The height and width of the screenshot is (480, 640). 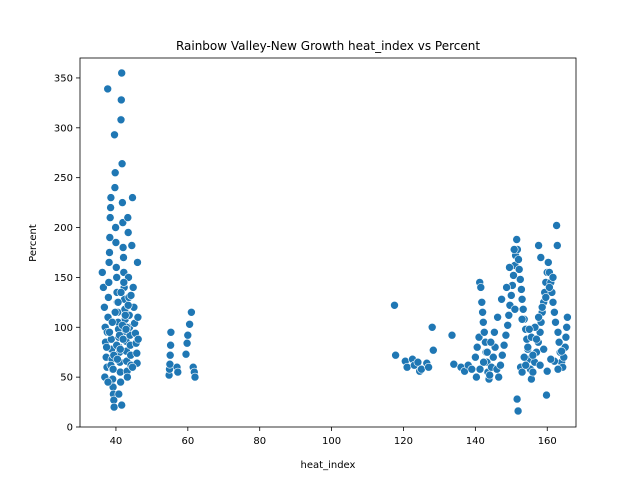 What do you see at coordinates (67, 253) in the screenshot?
I see `y-axis: 0 50 100 150 200 250 300 350` at bounding box center [67, 253].